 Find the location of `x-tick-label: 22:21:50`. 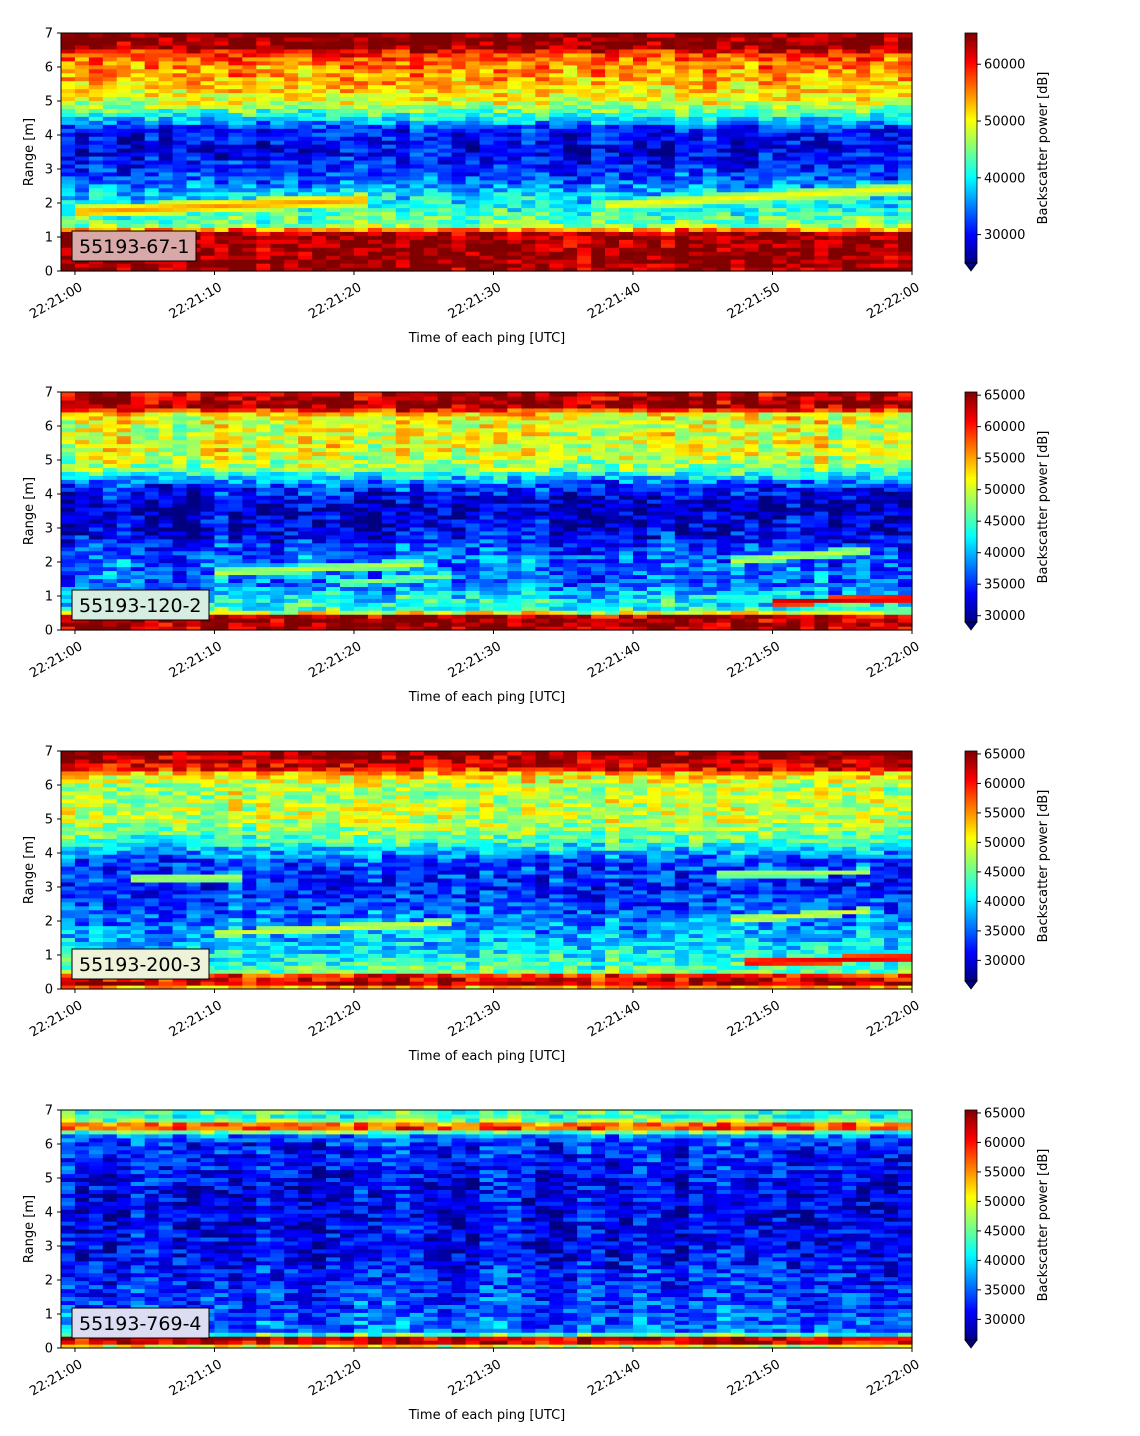

x-tick-label: 22:21:50 is located at coordinates (754, 301).